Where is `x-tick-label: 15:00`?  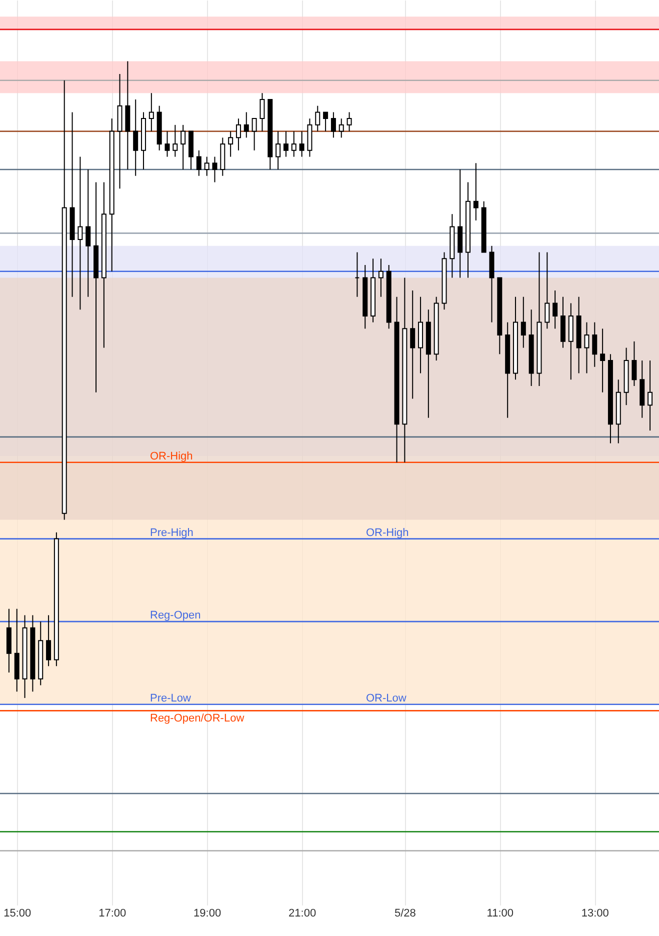
x-tick-label: 15:00 is located at coordinates (18, 914).